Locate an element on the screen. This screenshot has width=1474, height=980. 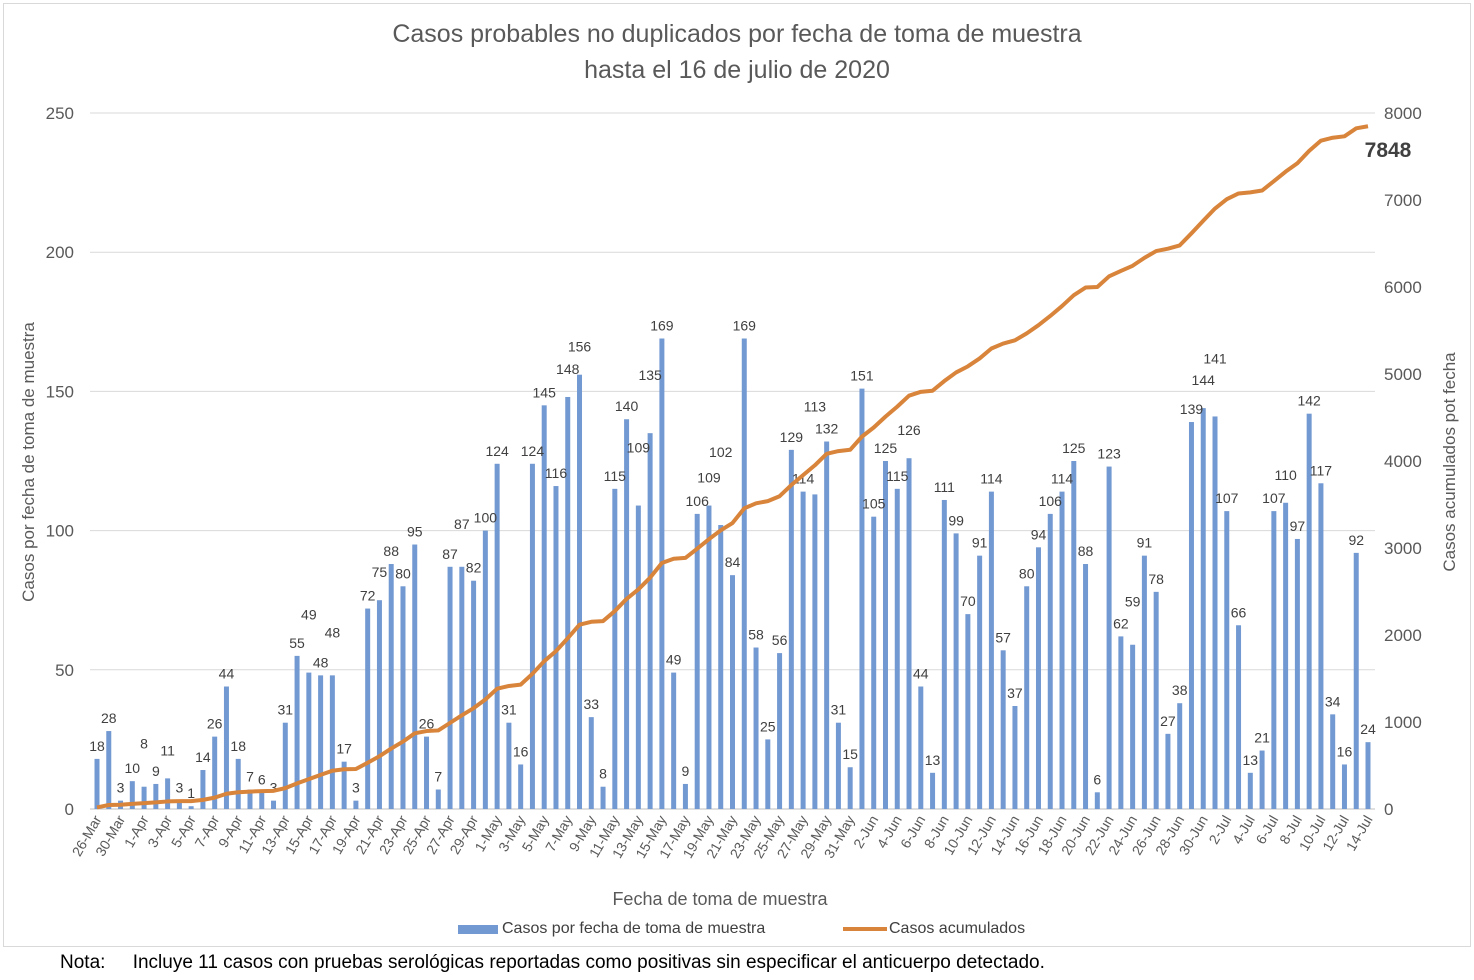
bar-data-label: 107 is located at coordinates (1227, 498).